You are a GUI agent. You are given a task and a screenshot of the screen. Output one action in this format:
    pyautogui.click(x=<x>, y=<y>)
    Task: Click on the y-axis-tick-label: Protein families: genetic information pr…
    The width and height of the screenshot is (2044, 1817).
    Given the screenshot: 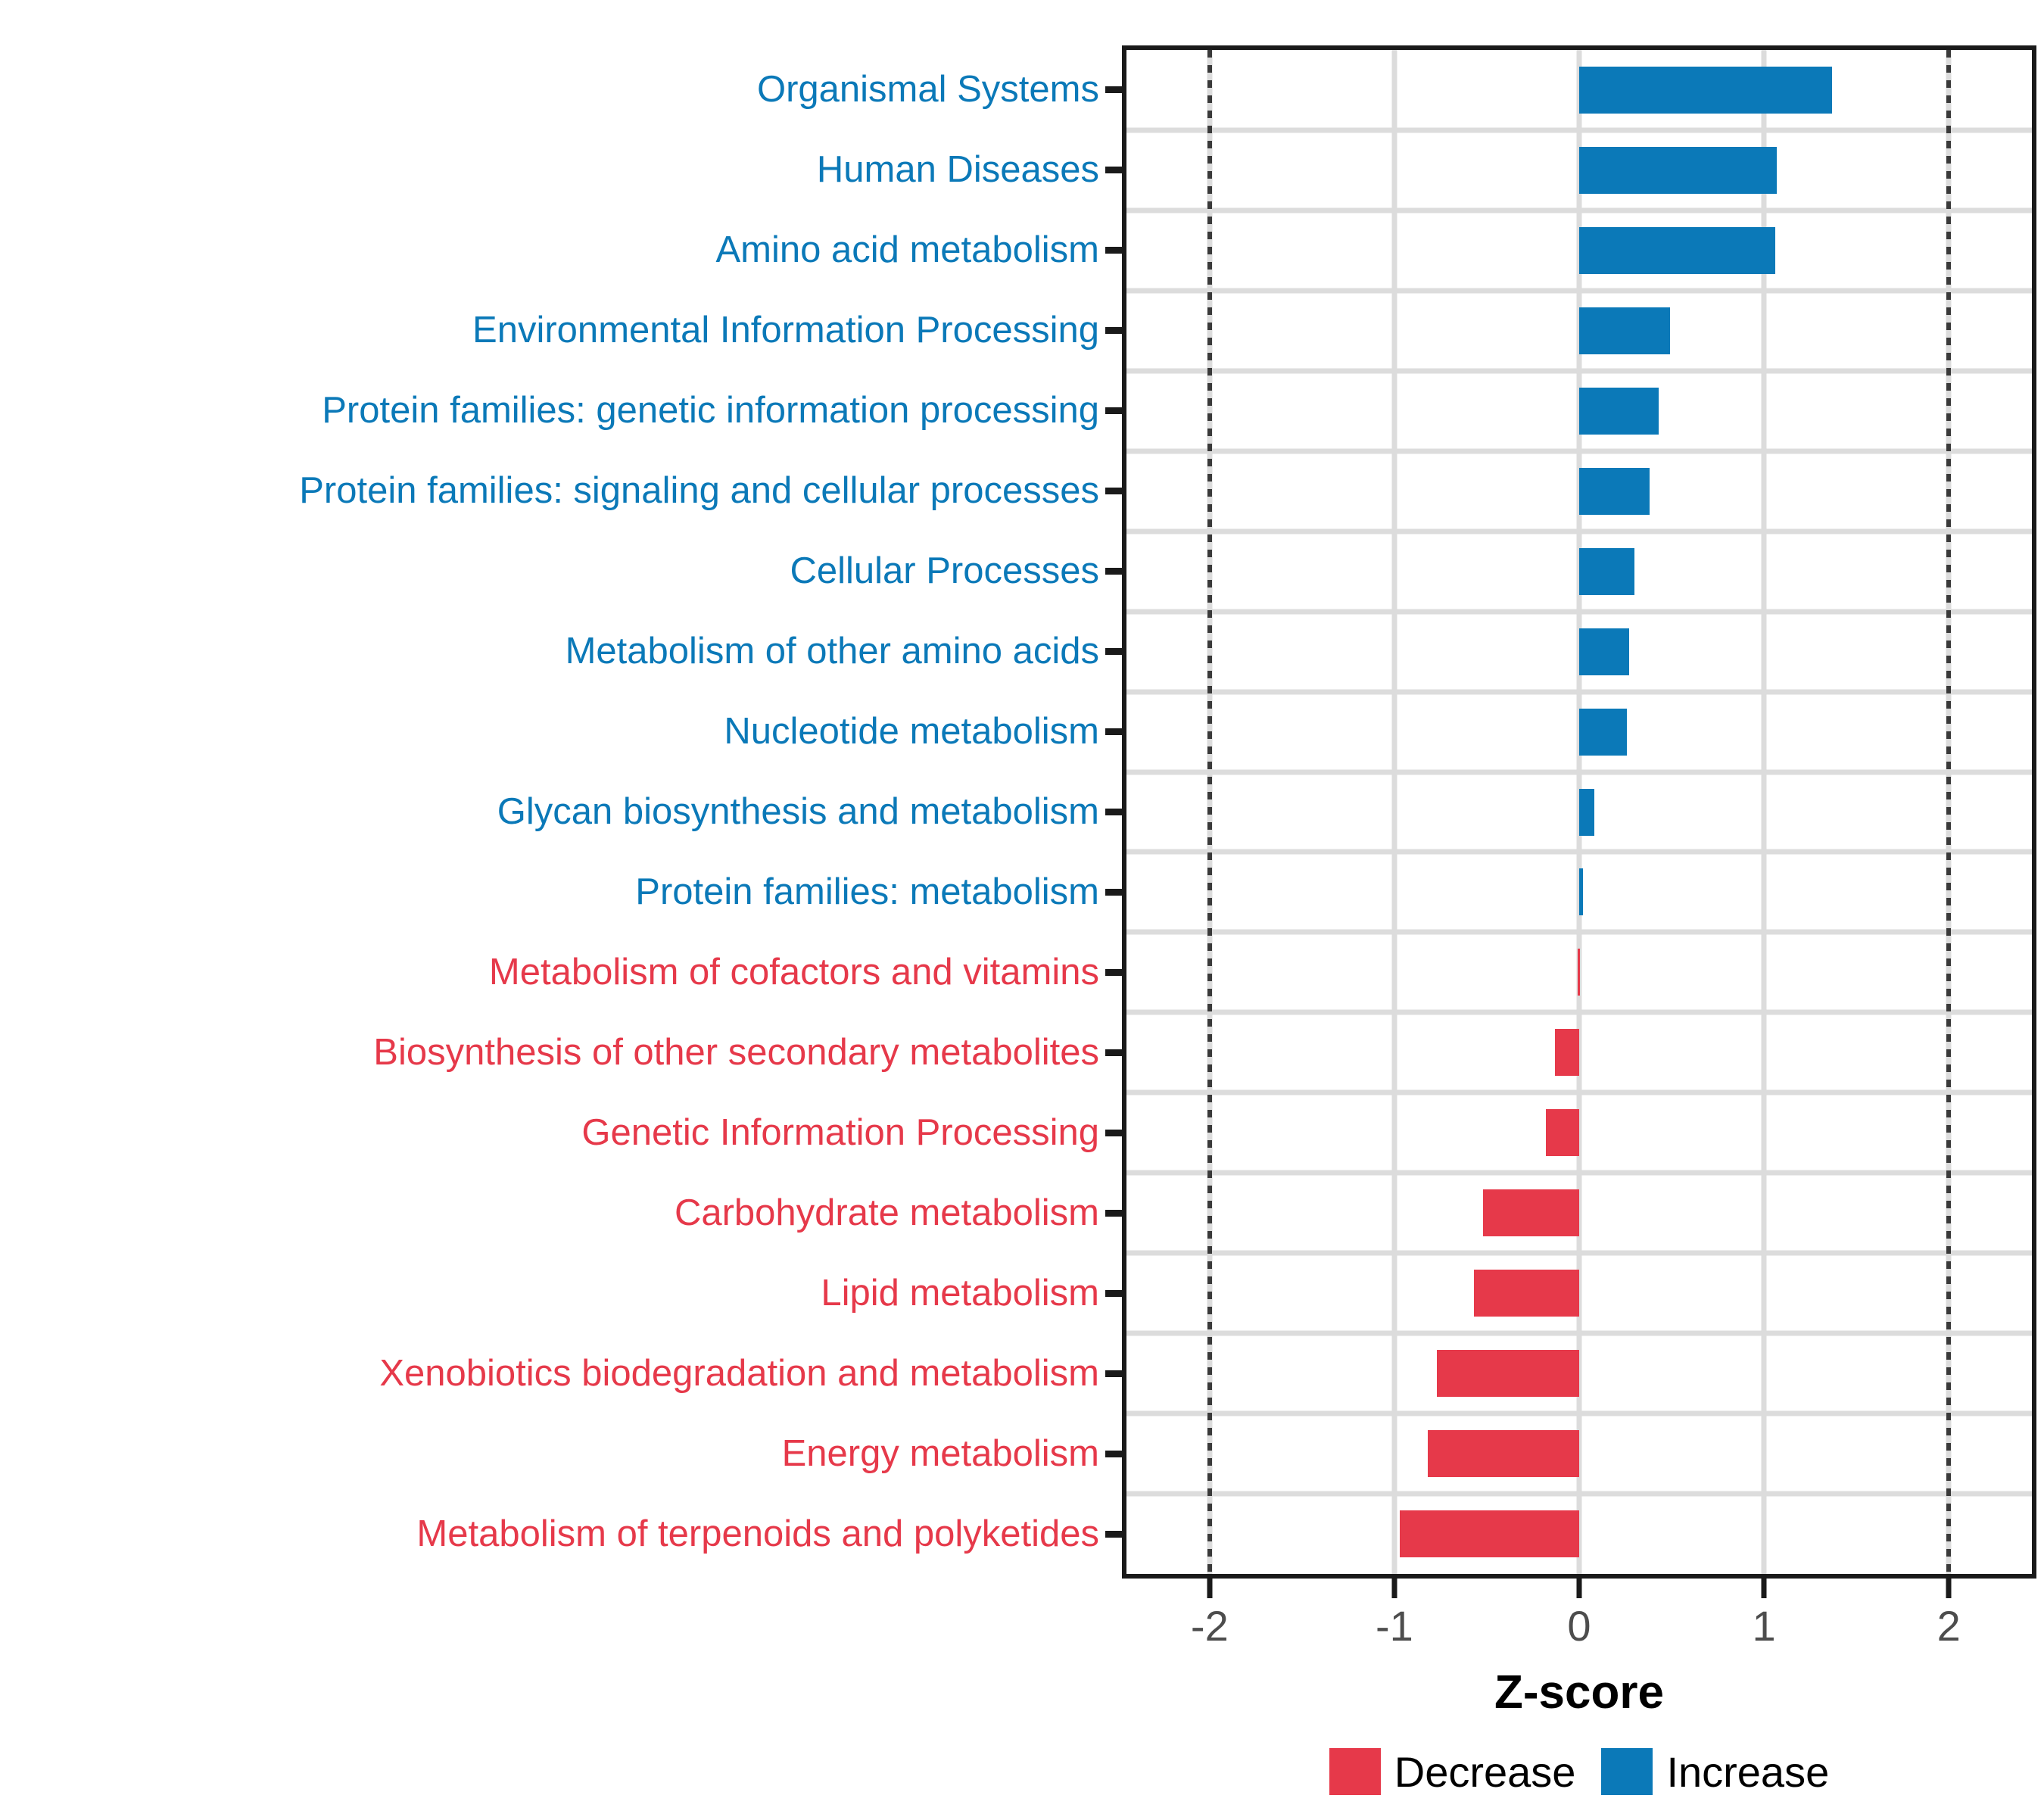 What is the action you would take?
    pyautogui.click(x=710, y=411)
    